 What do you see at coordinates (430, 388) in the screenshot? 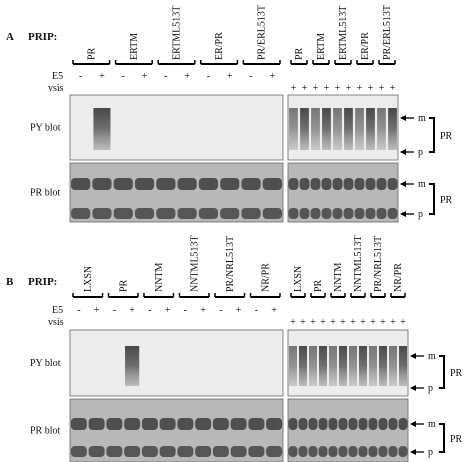
I see `marker-label: p` at bounding box center [430, 388].